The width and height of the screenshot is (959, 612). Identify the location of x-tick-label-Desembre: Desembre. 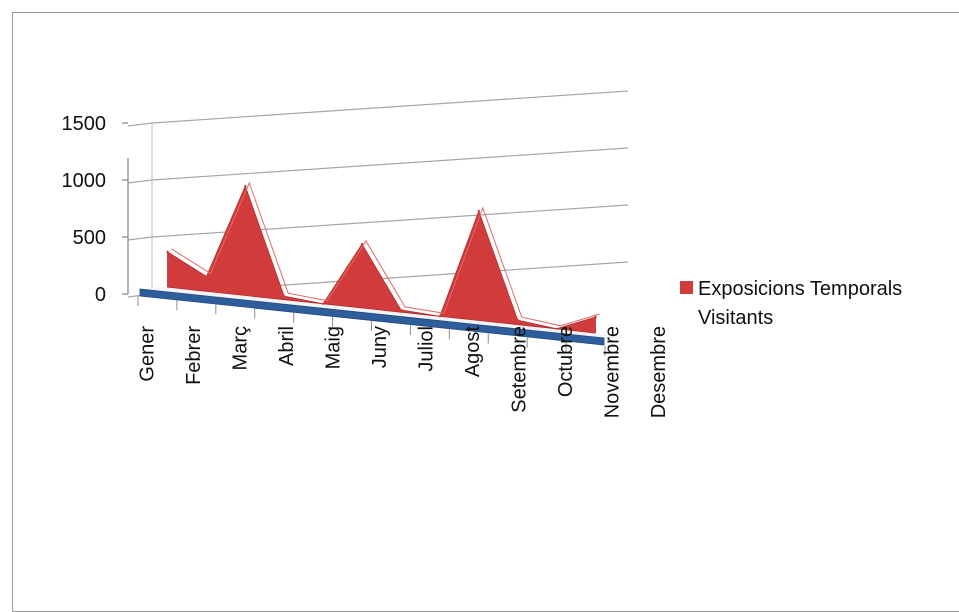
(659, 372).